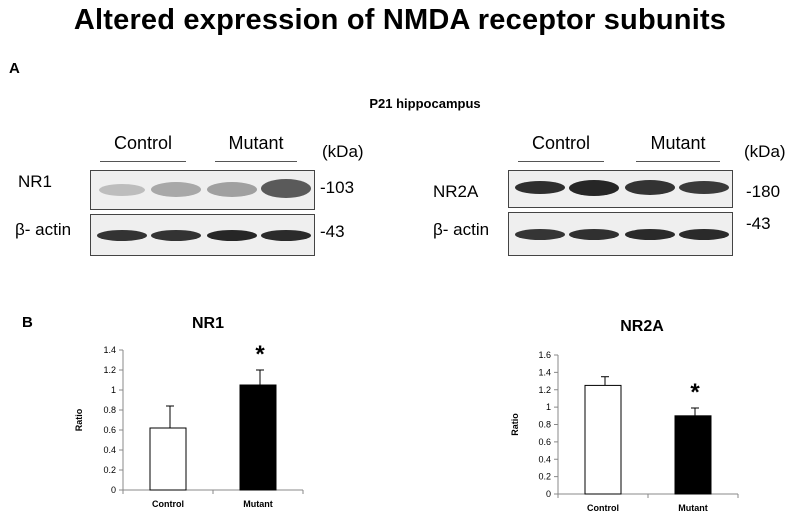 The width and height of the screenshot is (800, 522). I want to click on nr1-y-tick-label: 0.6, so click(109, 430).